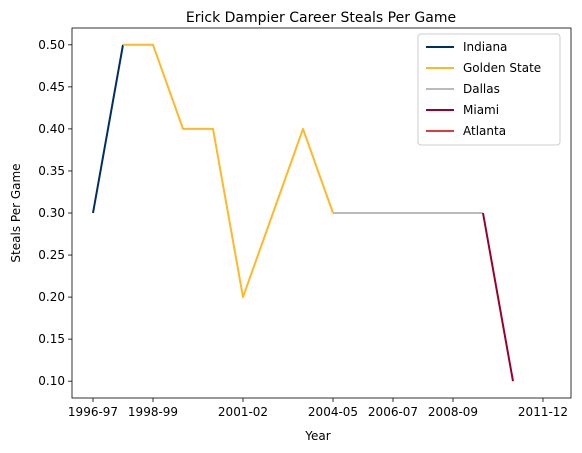 The image size is (582, 453). Describe the element at coordinates (16, 212) in the screenshot. I see `y-axis-label: Steals Per Game` at that location.